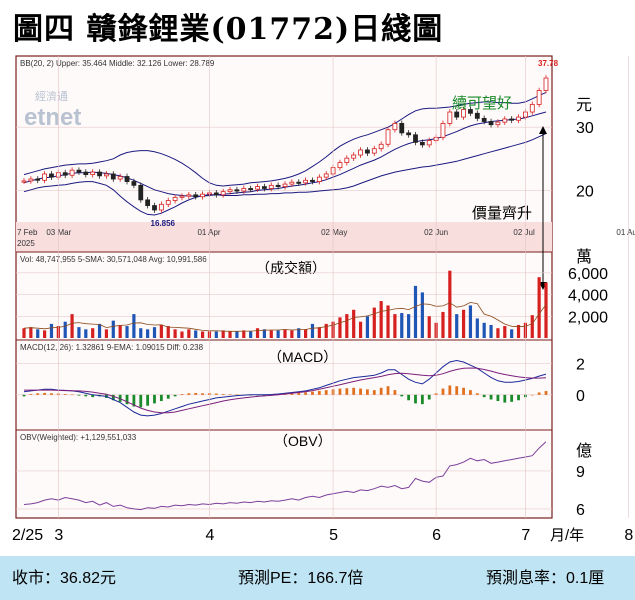  I want to click on month-label: 3, so click(58, 535).